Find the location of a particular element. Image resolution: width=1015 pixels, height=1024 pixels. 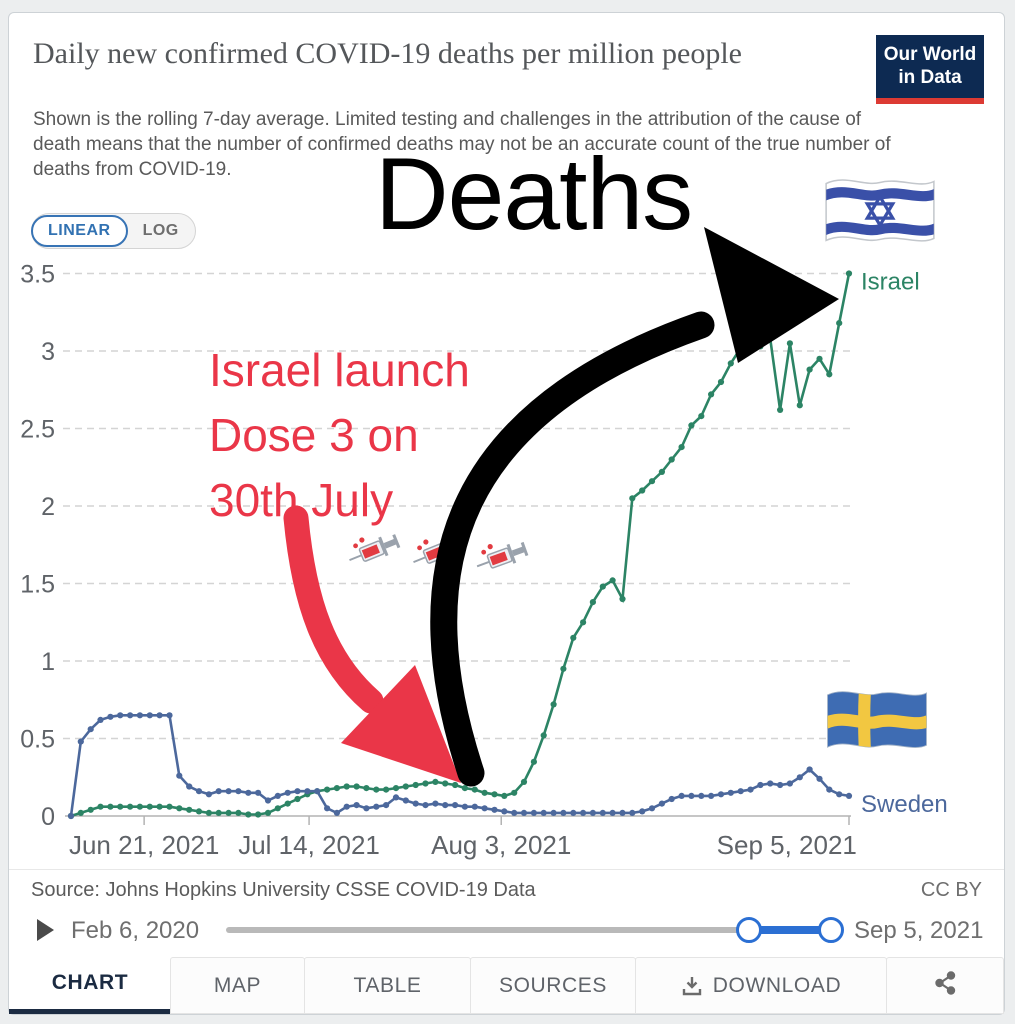

tab-download: DOWNLOAD is located at coordinates (761, 985).